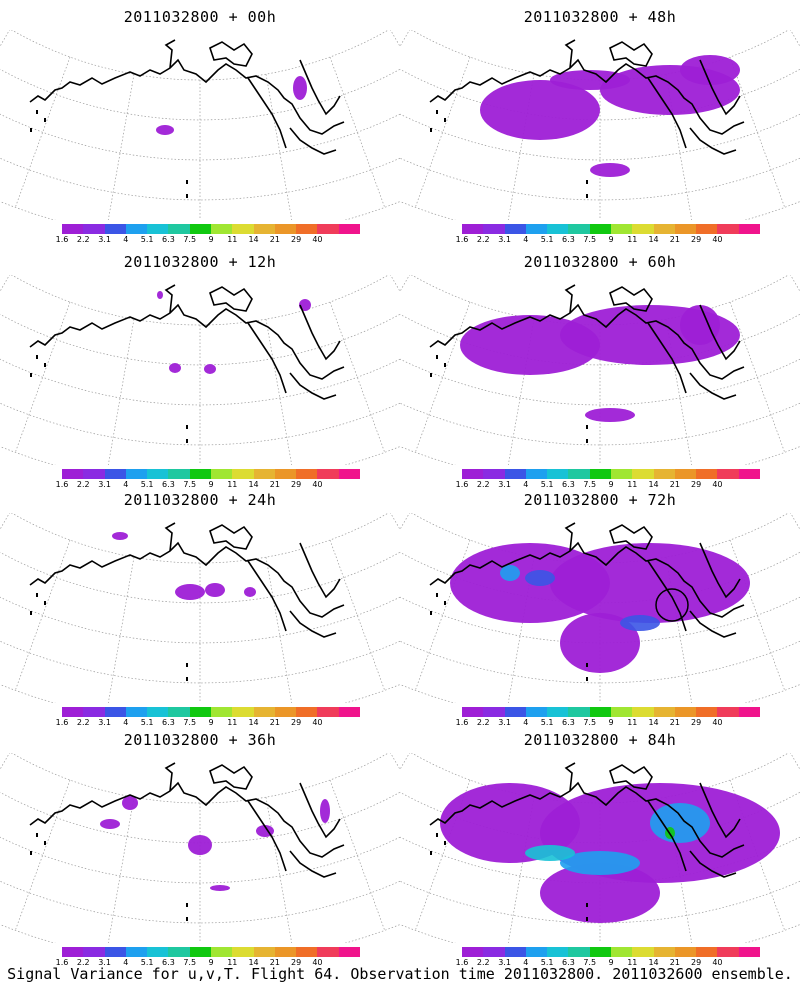 Image resolution: width=800 pixels, height=1000 pixels. I want to click on panel-title: 2011032800 + 60h, so click(600, 262).